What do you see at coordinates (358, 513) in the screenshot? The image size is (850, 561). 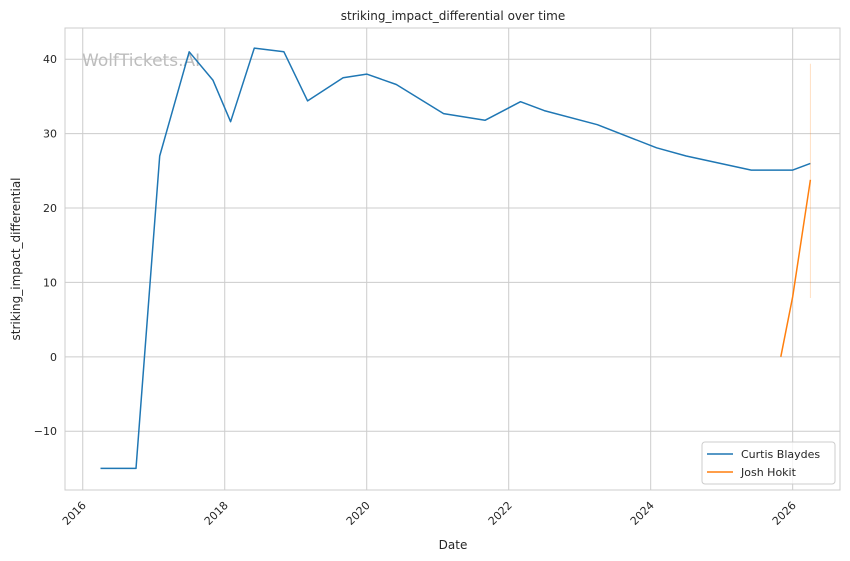 I see `x-tick-label: 2020` at bounding box center [358, 513].